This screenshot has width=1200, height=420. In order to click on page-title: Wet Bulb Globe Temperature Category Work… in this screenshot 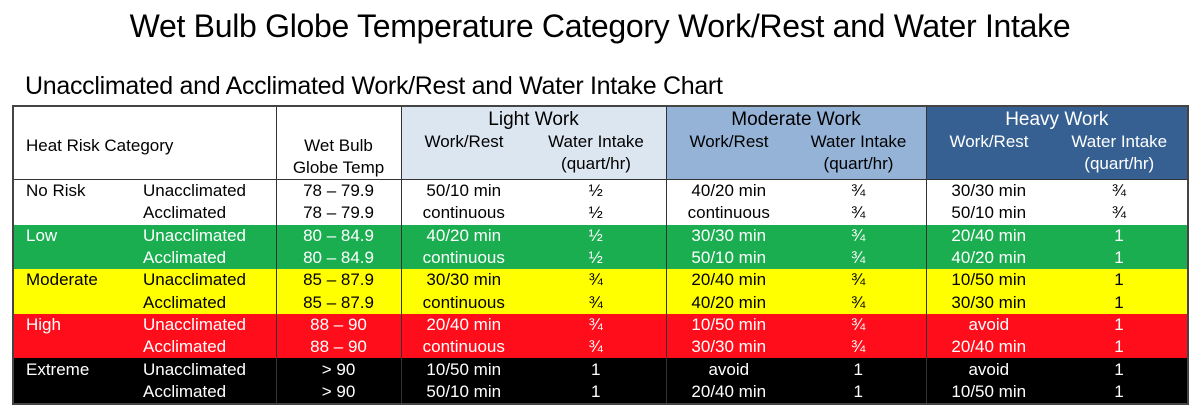, I will do `click(600, 26)`.